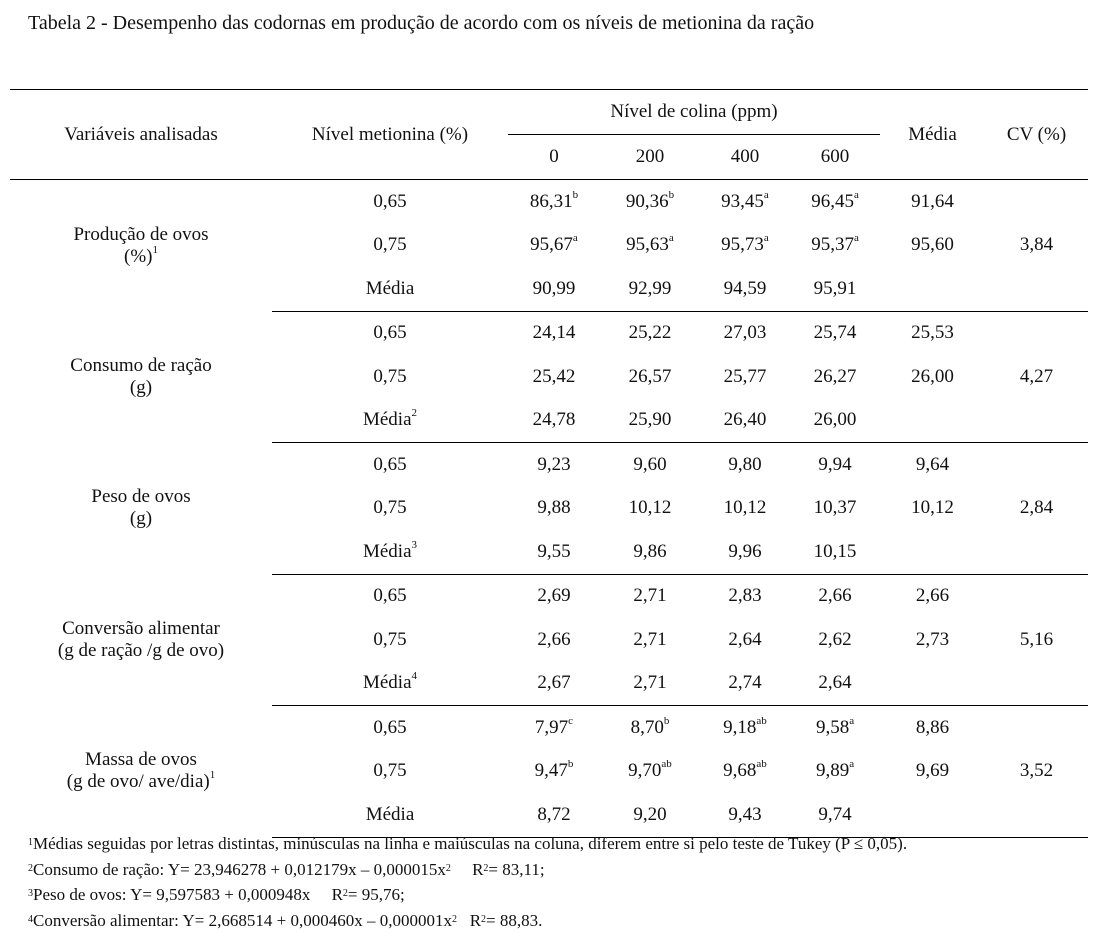  Describe the element at coordinates (141, 134) in the screenshot. I see `header-variables: Variáveis analisadas` at that location.